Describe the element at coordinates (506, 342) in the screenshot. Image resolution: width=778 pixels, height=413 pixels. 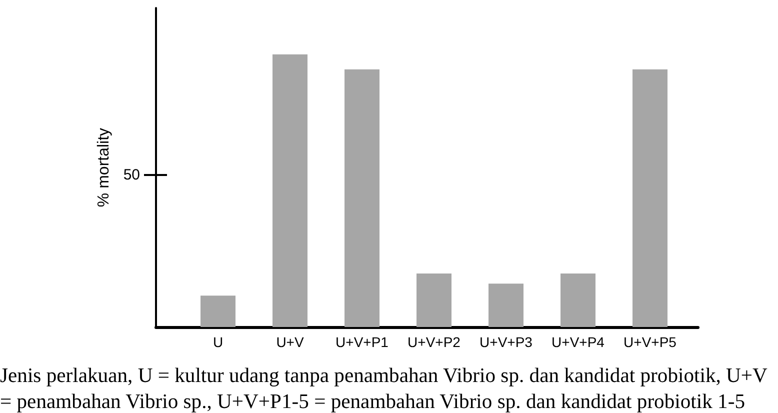
I see `x-tick-label: U+V+P3` at that location.